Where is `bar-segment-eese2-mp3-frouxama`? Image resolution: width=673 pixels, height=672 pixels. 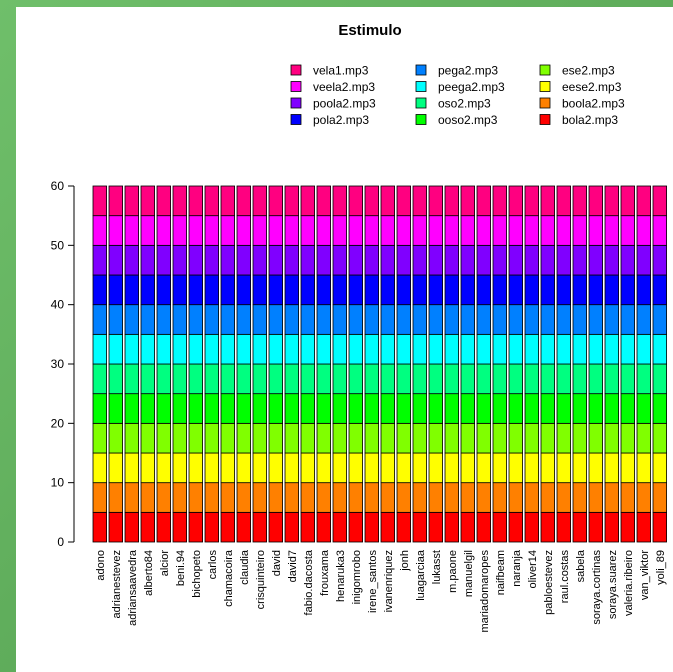 bar-segment-eese2-mp3-frouxama is located at coordinates (324, 468).